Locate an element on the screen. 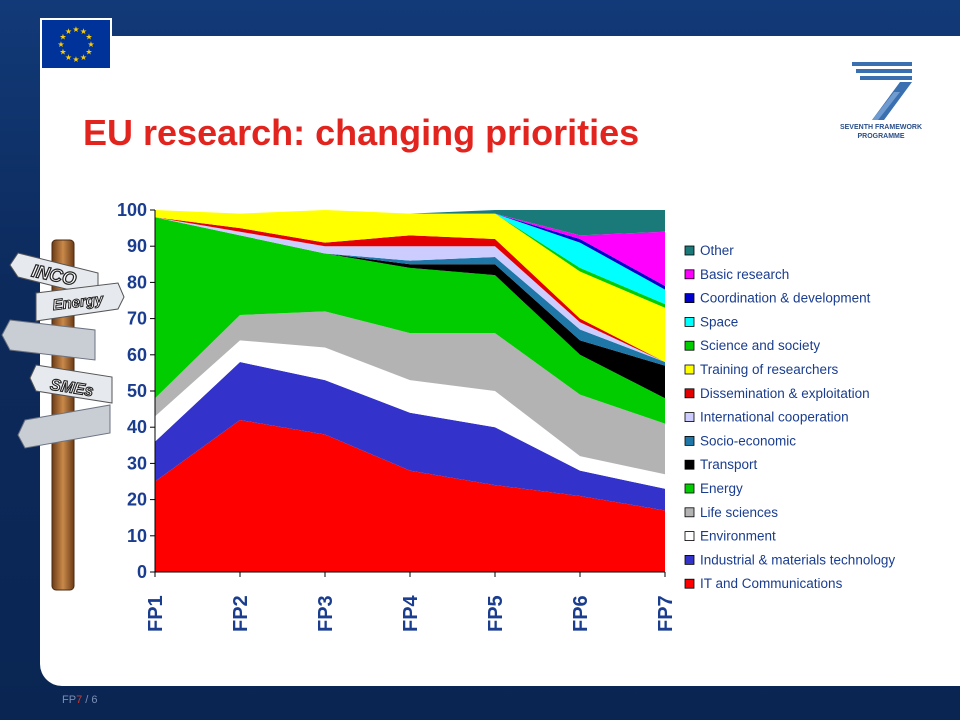 This screenshot has height=720, width=960. eu-flag-icon: ★ ★ ★ ★ ★ ★ ★ ★ ★ ★ ★ ★ is located at coordinates (76, 44).